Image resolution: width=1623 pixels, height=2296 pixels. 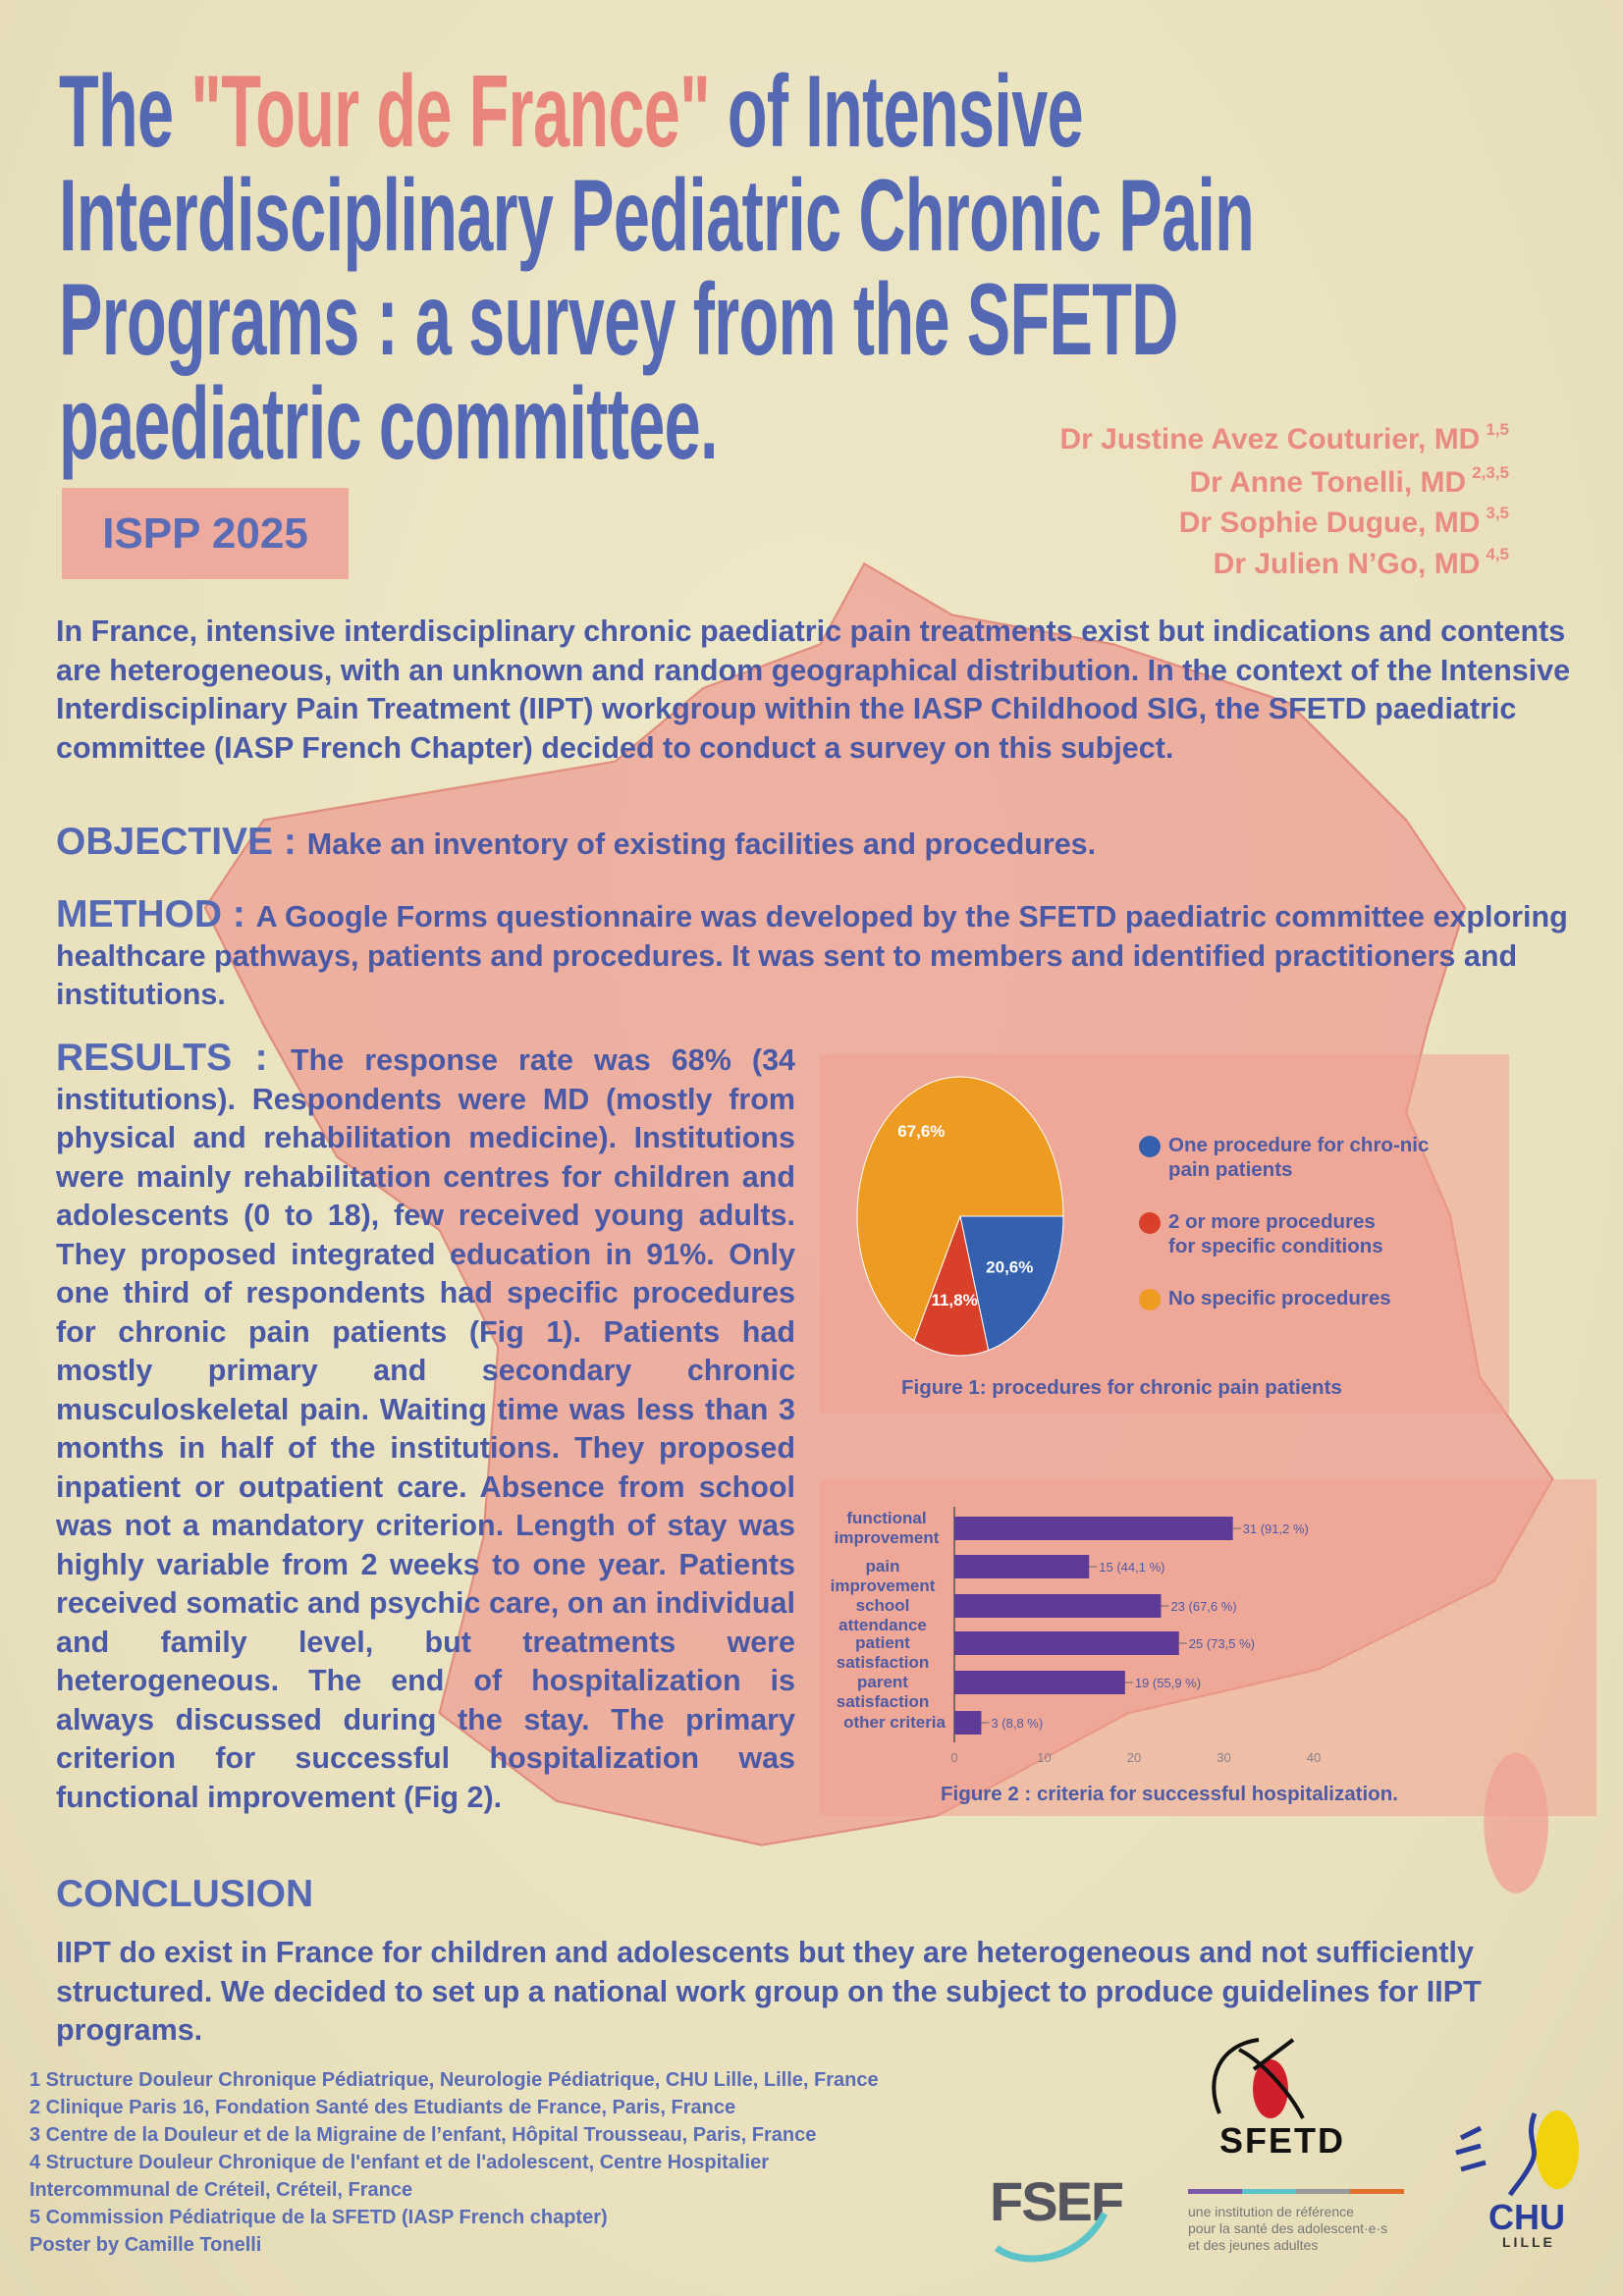 What do you see at coordinates (1051, 2237) in the screenshot?
I see `fsef-swoosh-icon` at bounding box center [1051, 2237].